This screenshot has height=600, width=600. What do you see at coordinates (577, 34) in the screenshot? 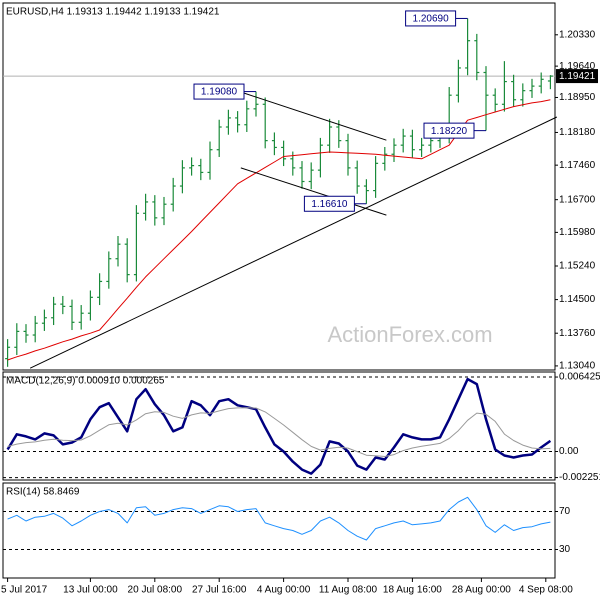
I see `y-tick-label: 1.20330` at bounding box center [577, 34].